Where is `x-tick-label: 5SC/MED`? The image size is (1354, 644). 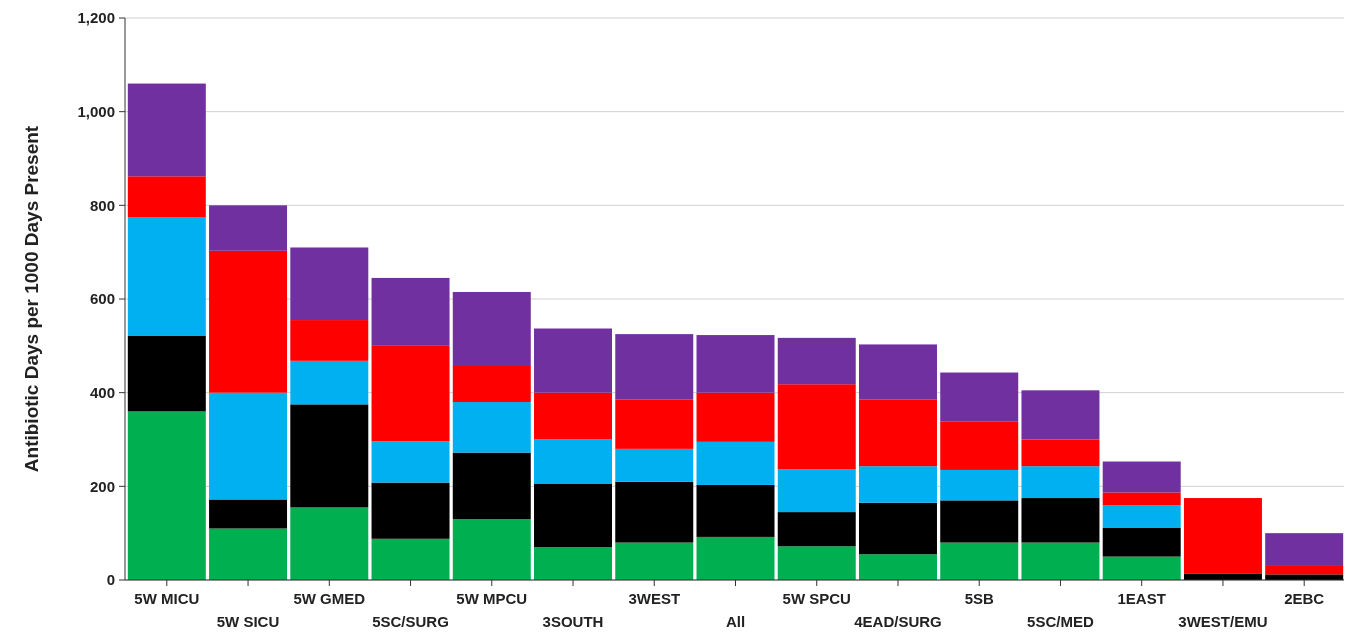
x-tick-label: 5SC/MED is located at coordinates (1060, 621).